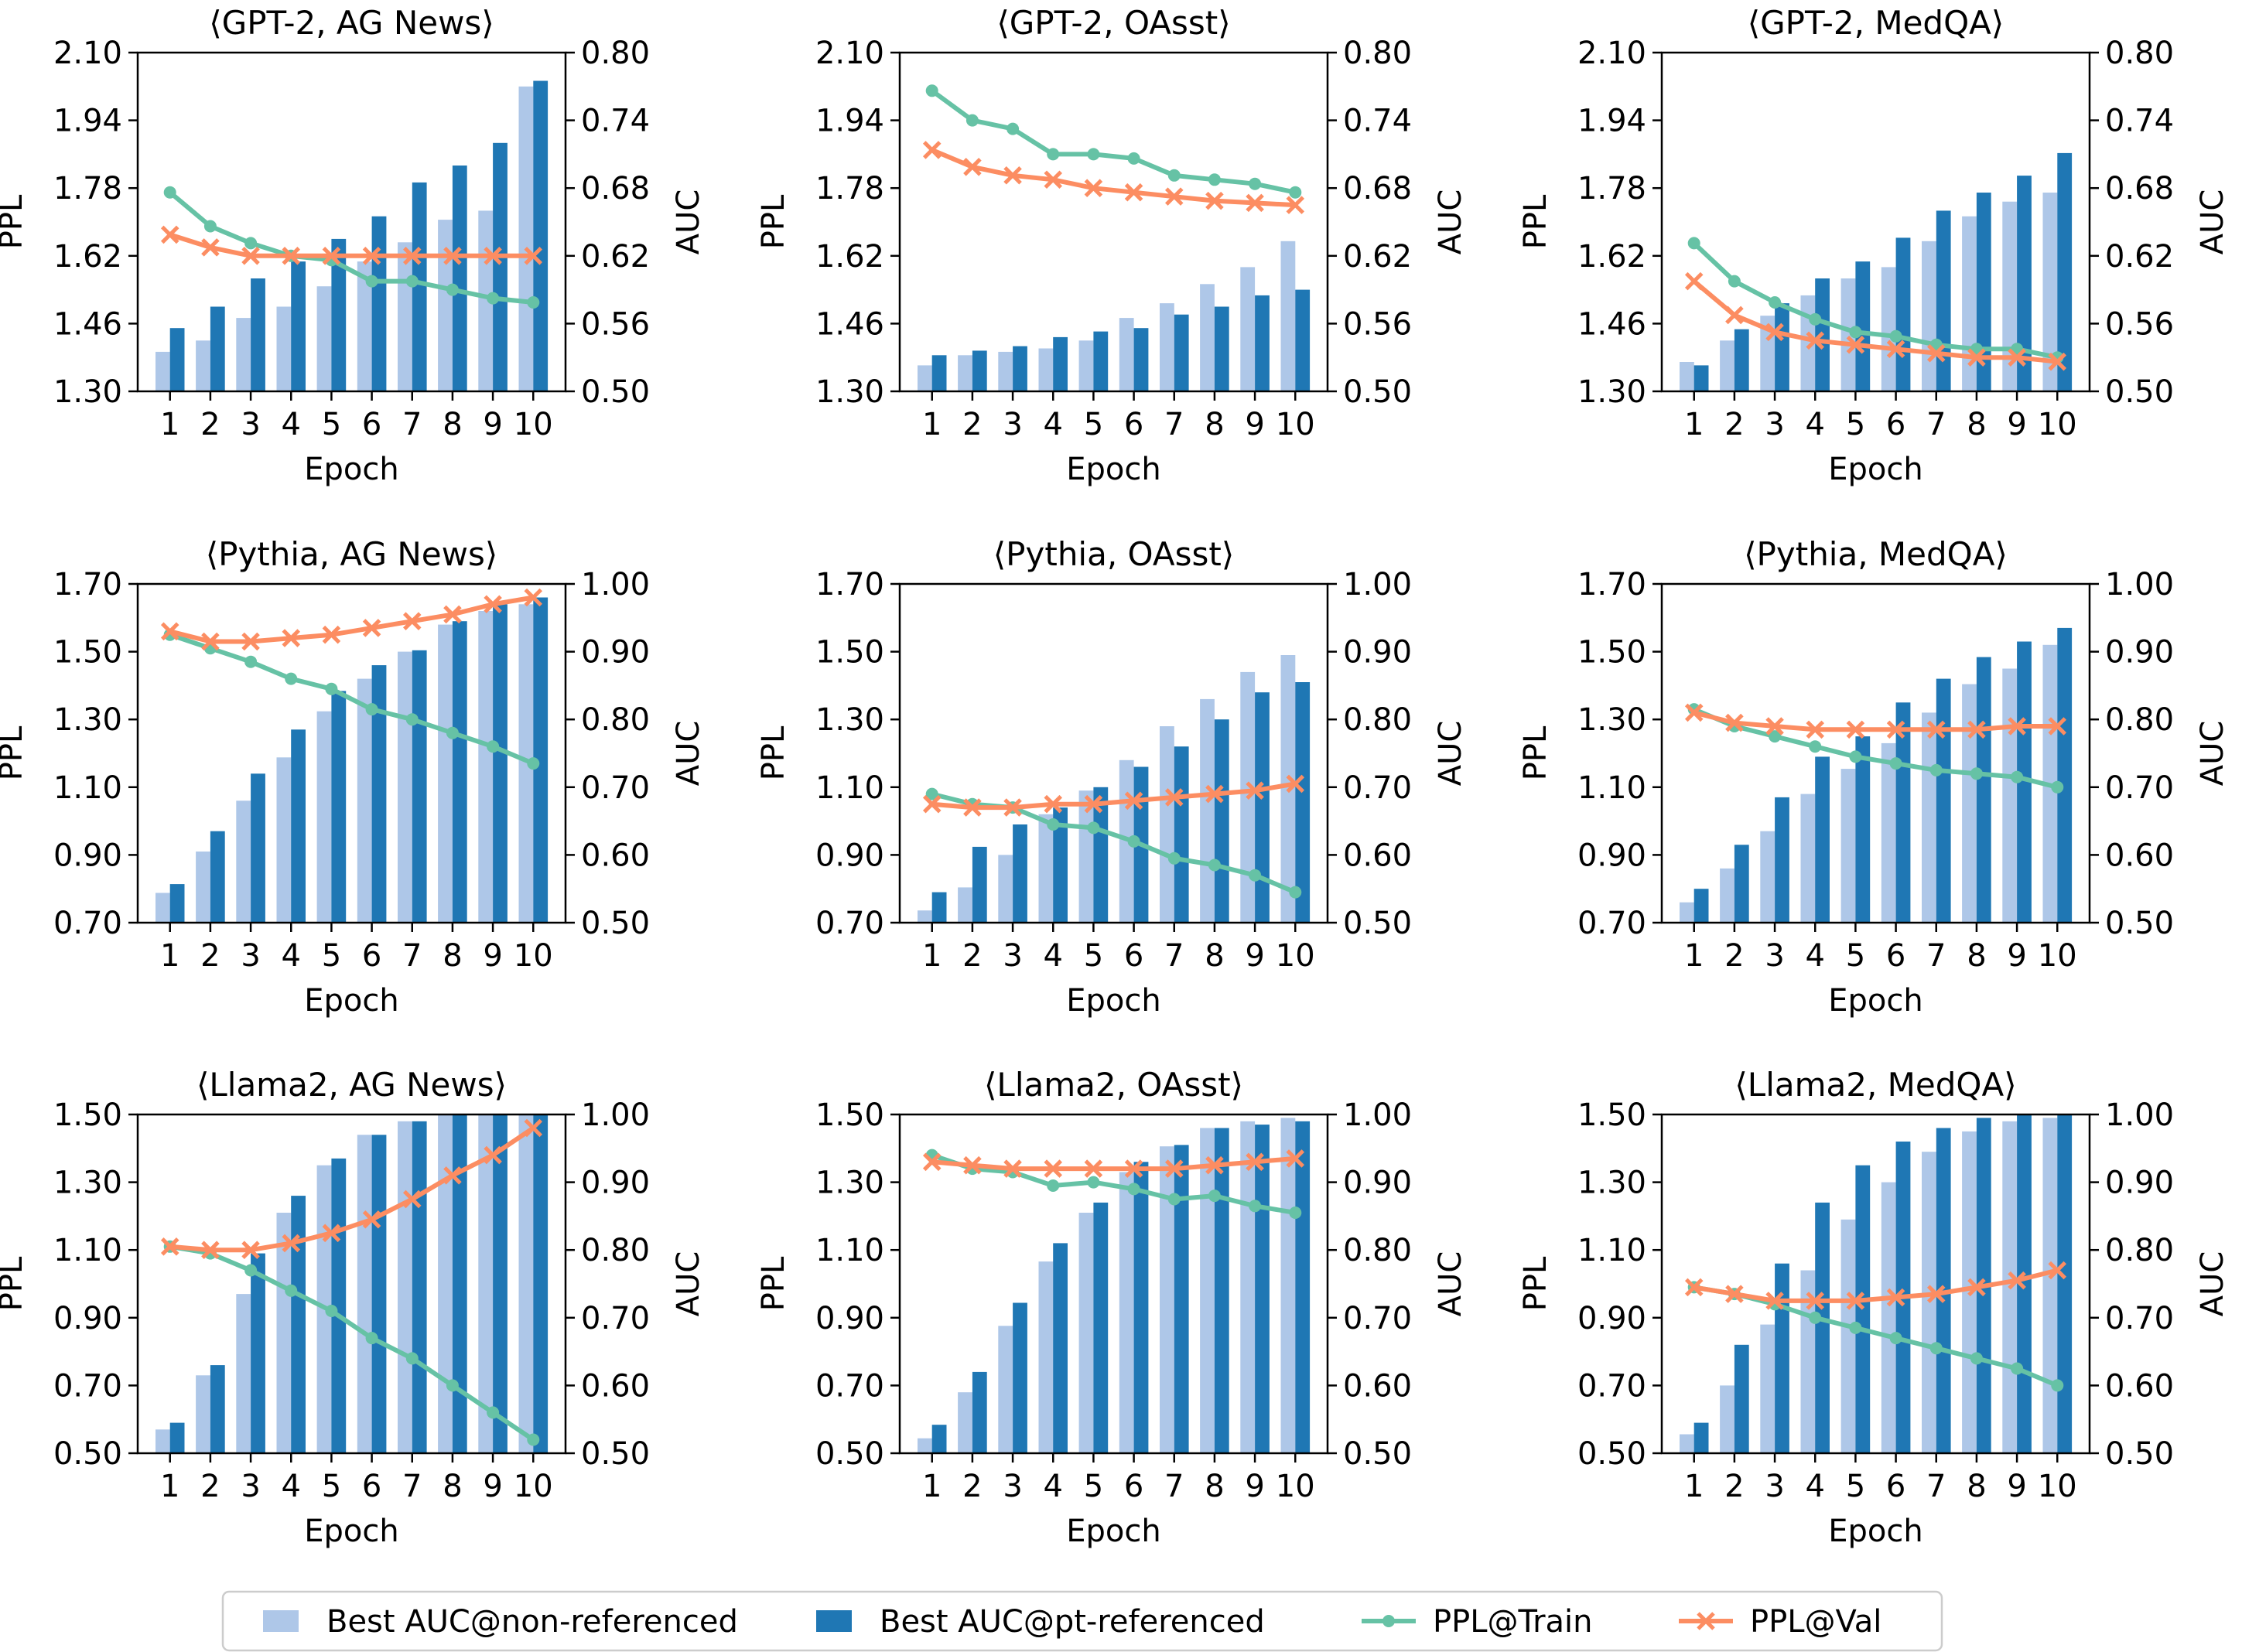 The width and height of the screenshot is (2242, 1652). I want to click on ytick-left-label: 1.62, so click(849, 257).